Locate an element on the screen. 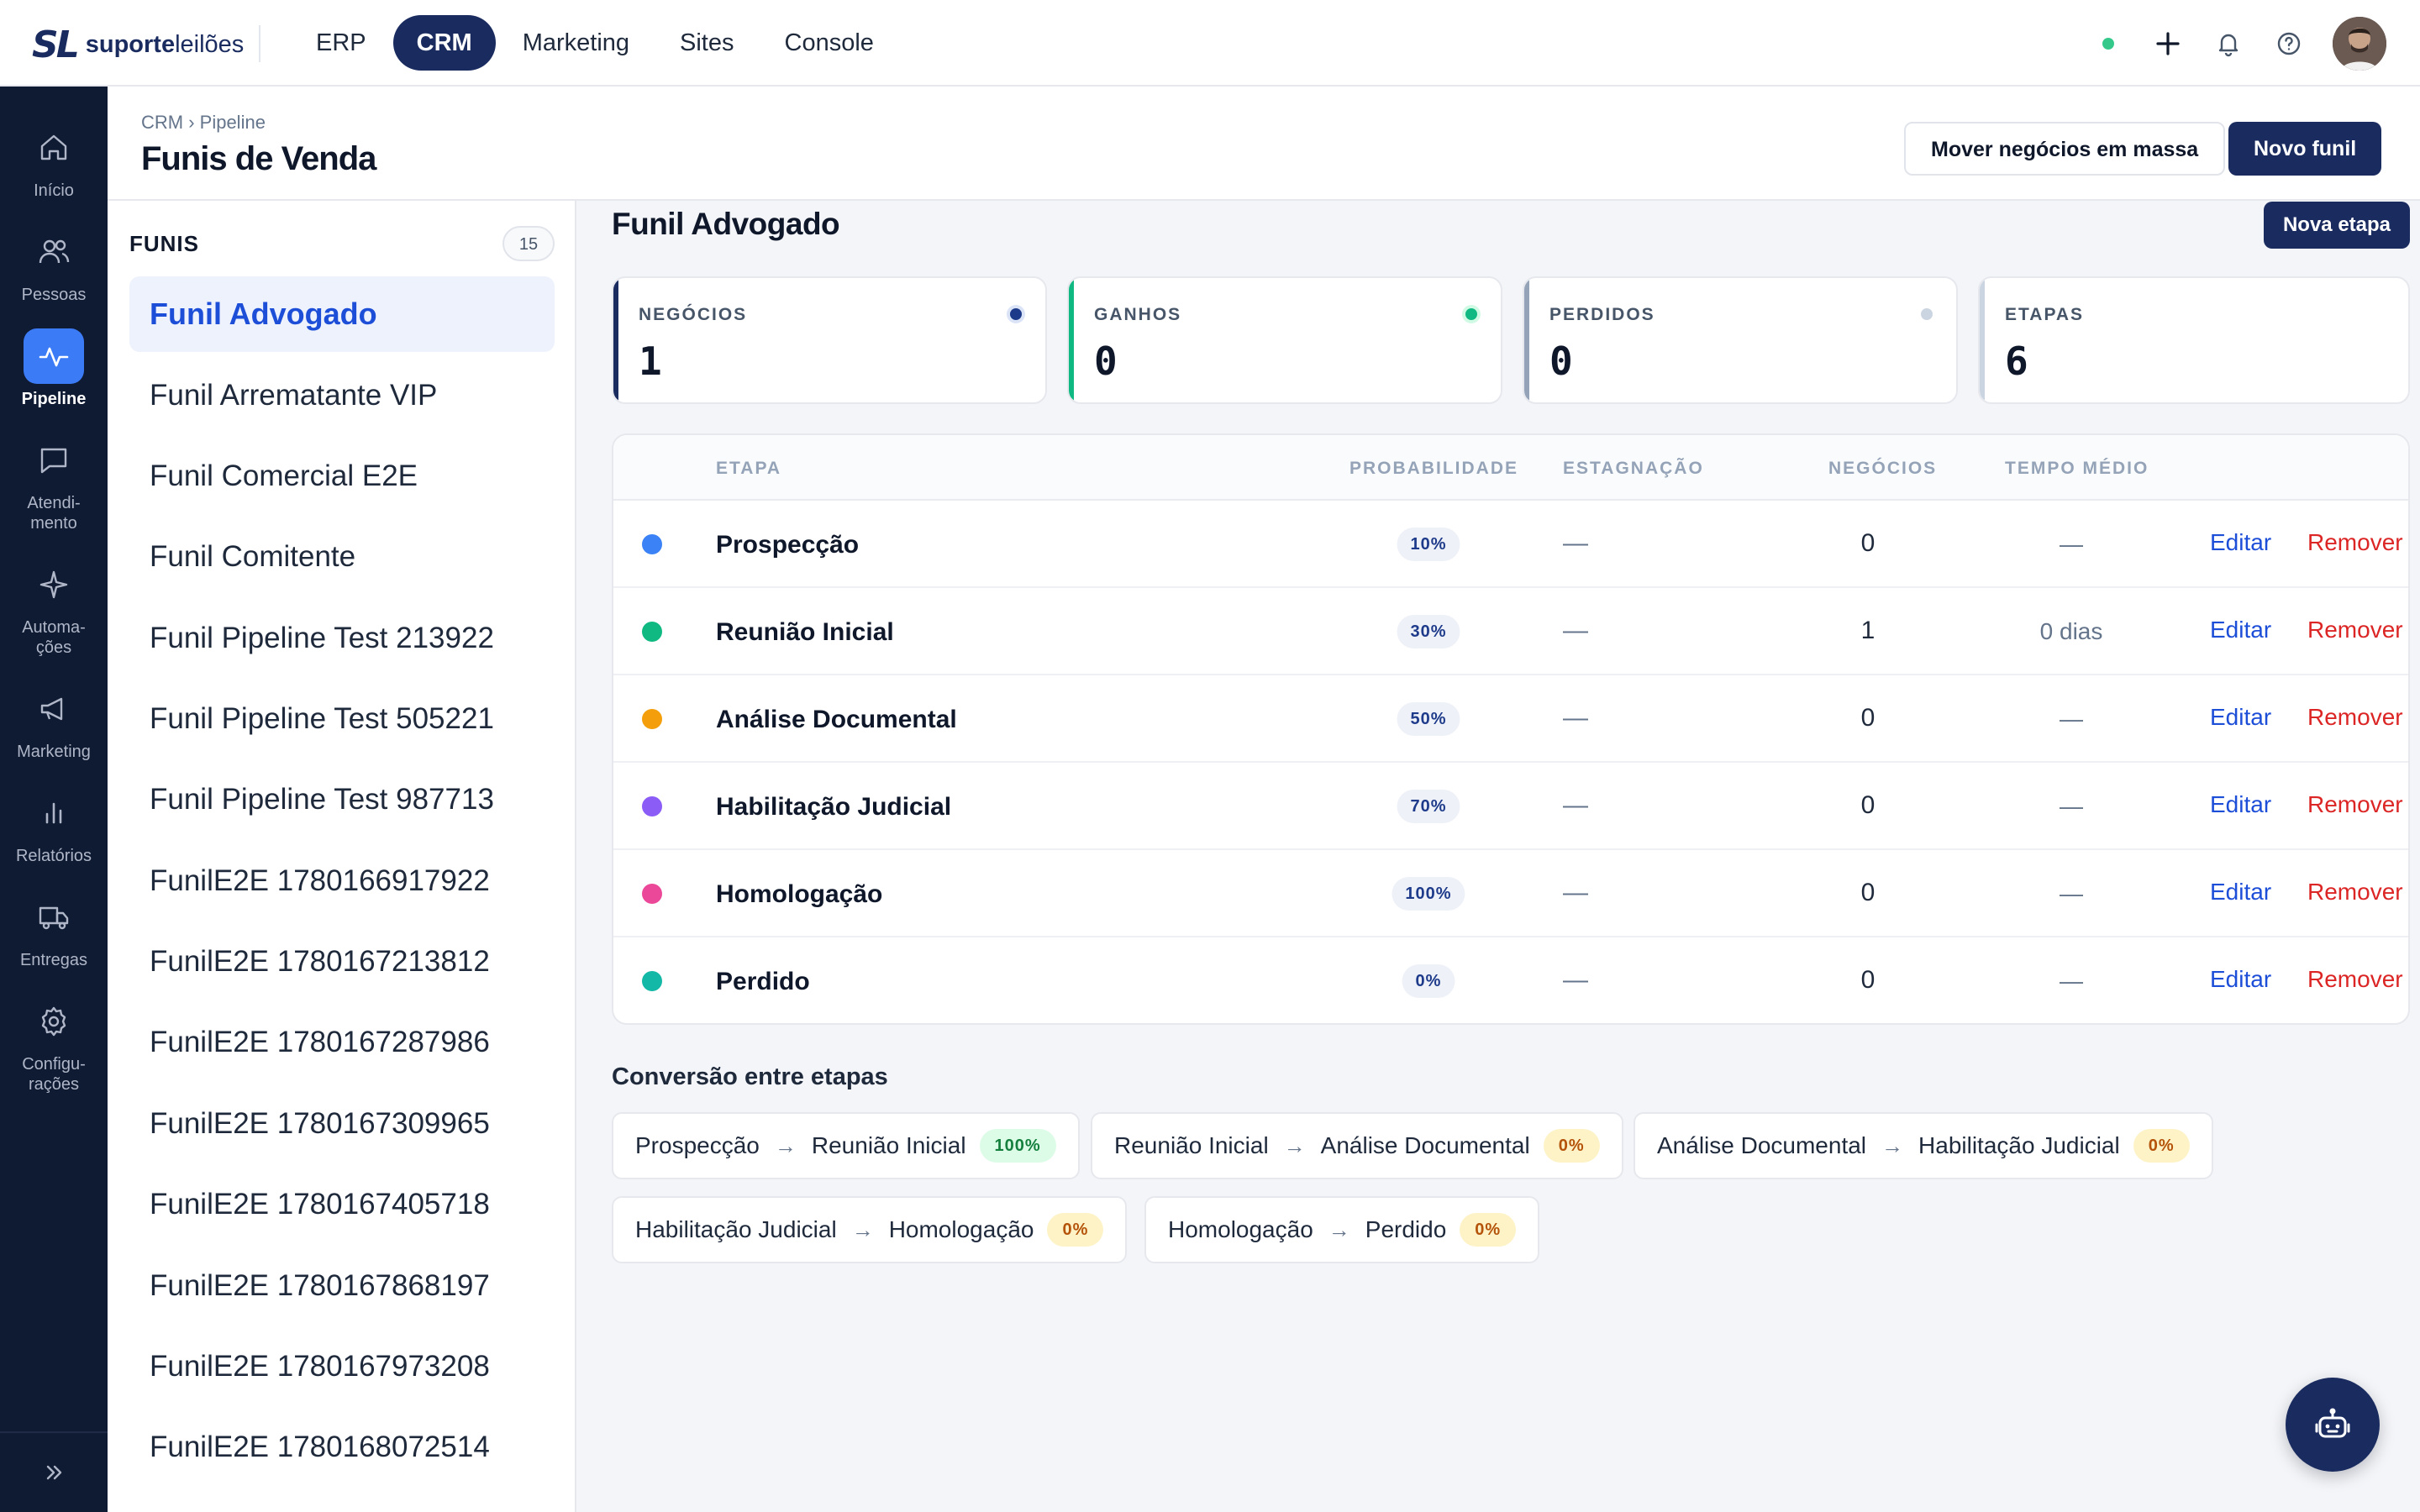 This screenshot has height=1512, width=2420. top-nav-sites: Sites is located at coordinates (707, 42).